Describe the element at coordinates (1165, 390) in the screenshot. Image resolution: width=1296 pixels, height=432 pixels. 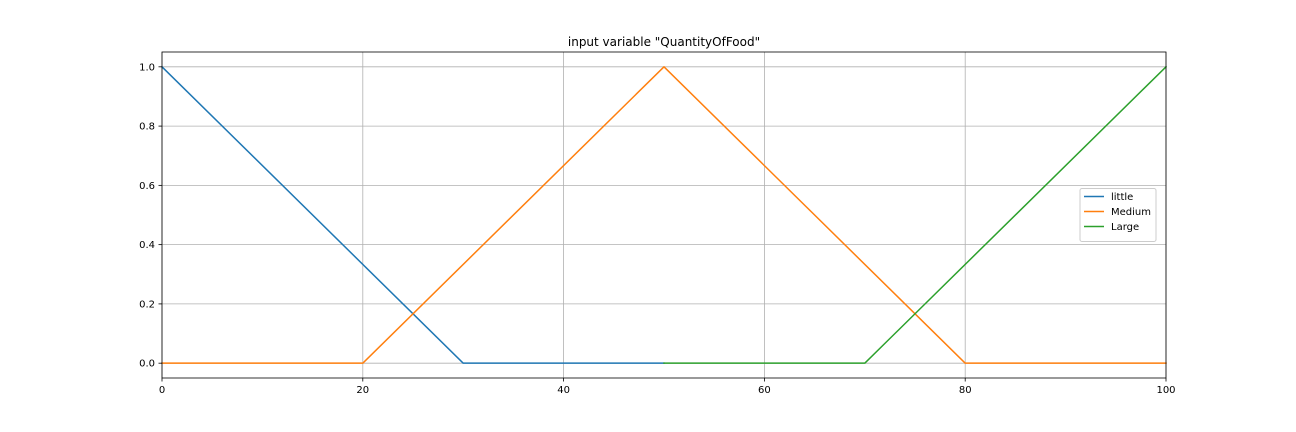
I see `x-tick-label: 100` at that location.